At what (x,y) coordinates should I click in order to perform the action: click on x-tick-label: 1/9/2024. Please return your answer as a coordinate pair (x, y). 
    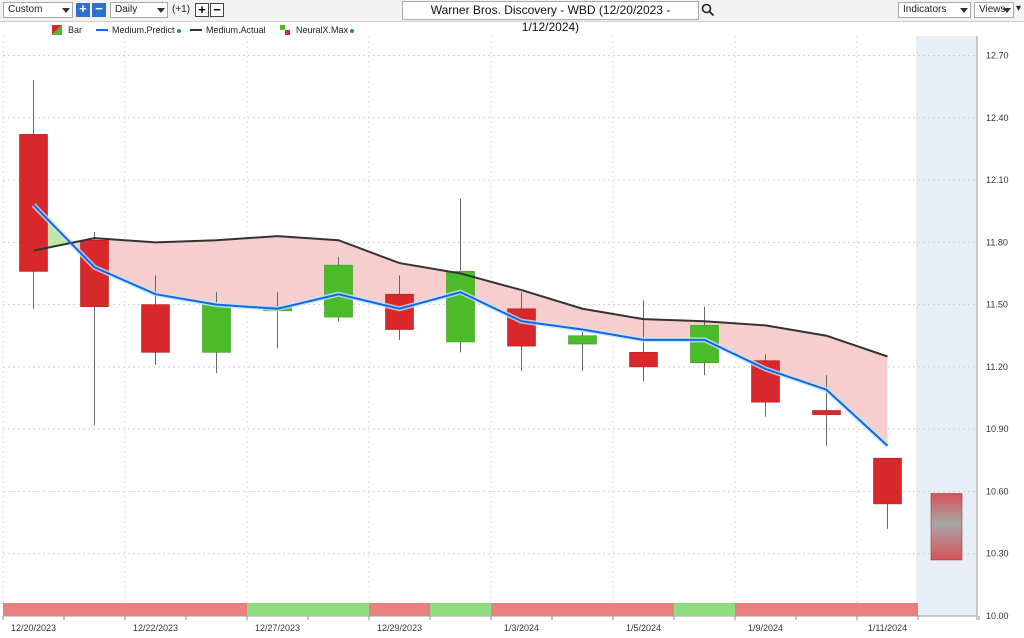
    Looking at the image, I should click on (765, 628).